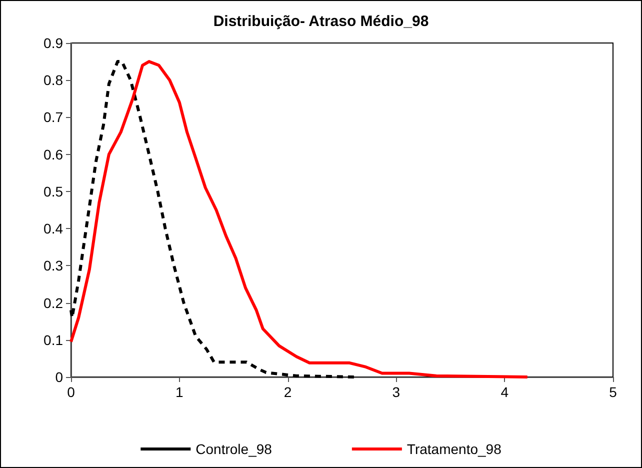 The width and height of the screenshot is (642, 468). What do you see at coordinates (54, 191) in the screenshot?
I see `y-tick-label: 0.5` at bounding box center [54, 191].